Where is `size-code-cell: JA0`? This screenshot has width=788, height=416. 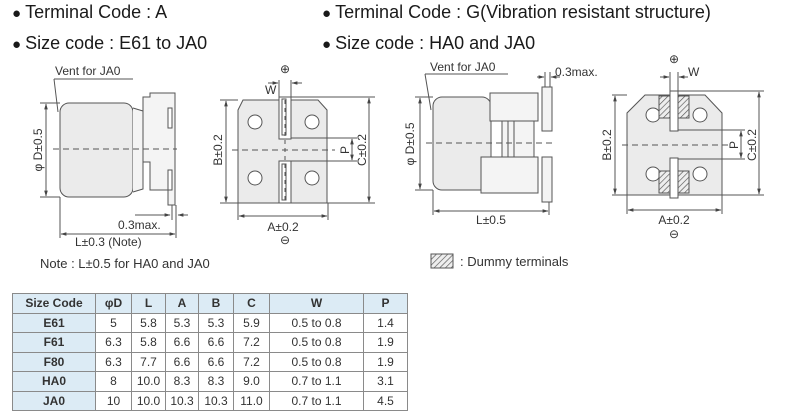 size-code-cell: JA0 is located at coordinates (54, 400).